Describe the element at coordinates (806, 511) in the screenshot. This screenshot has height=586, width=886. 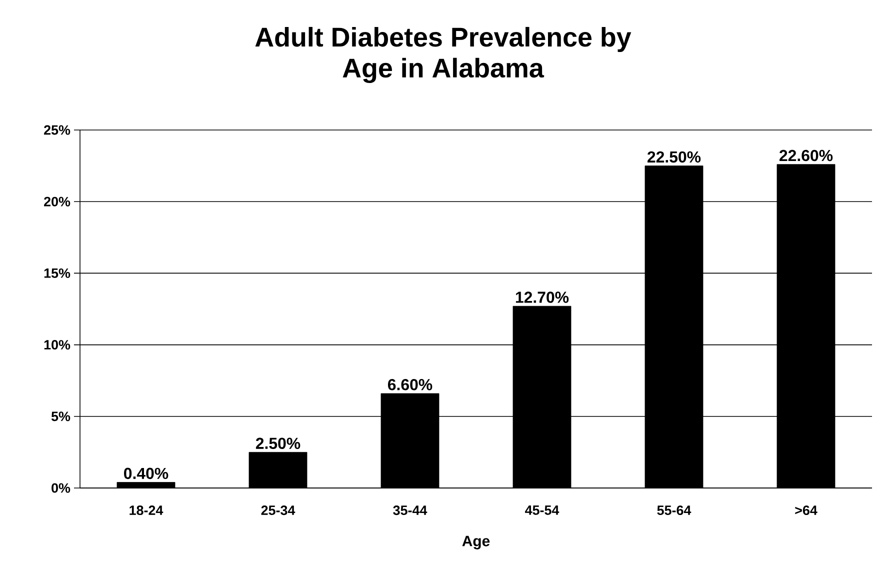
I see `x-tick-label: >64` at that location.